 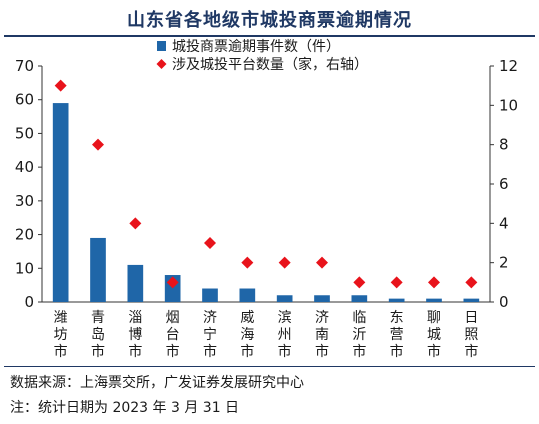 I want to click on x-tick-label: 日照市, so click(x=471, y=335).